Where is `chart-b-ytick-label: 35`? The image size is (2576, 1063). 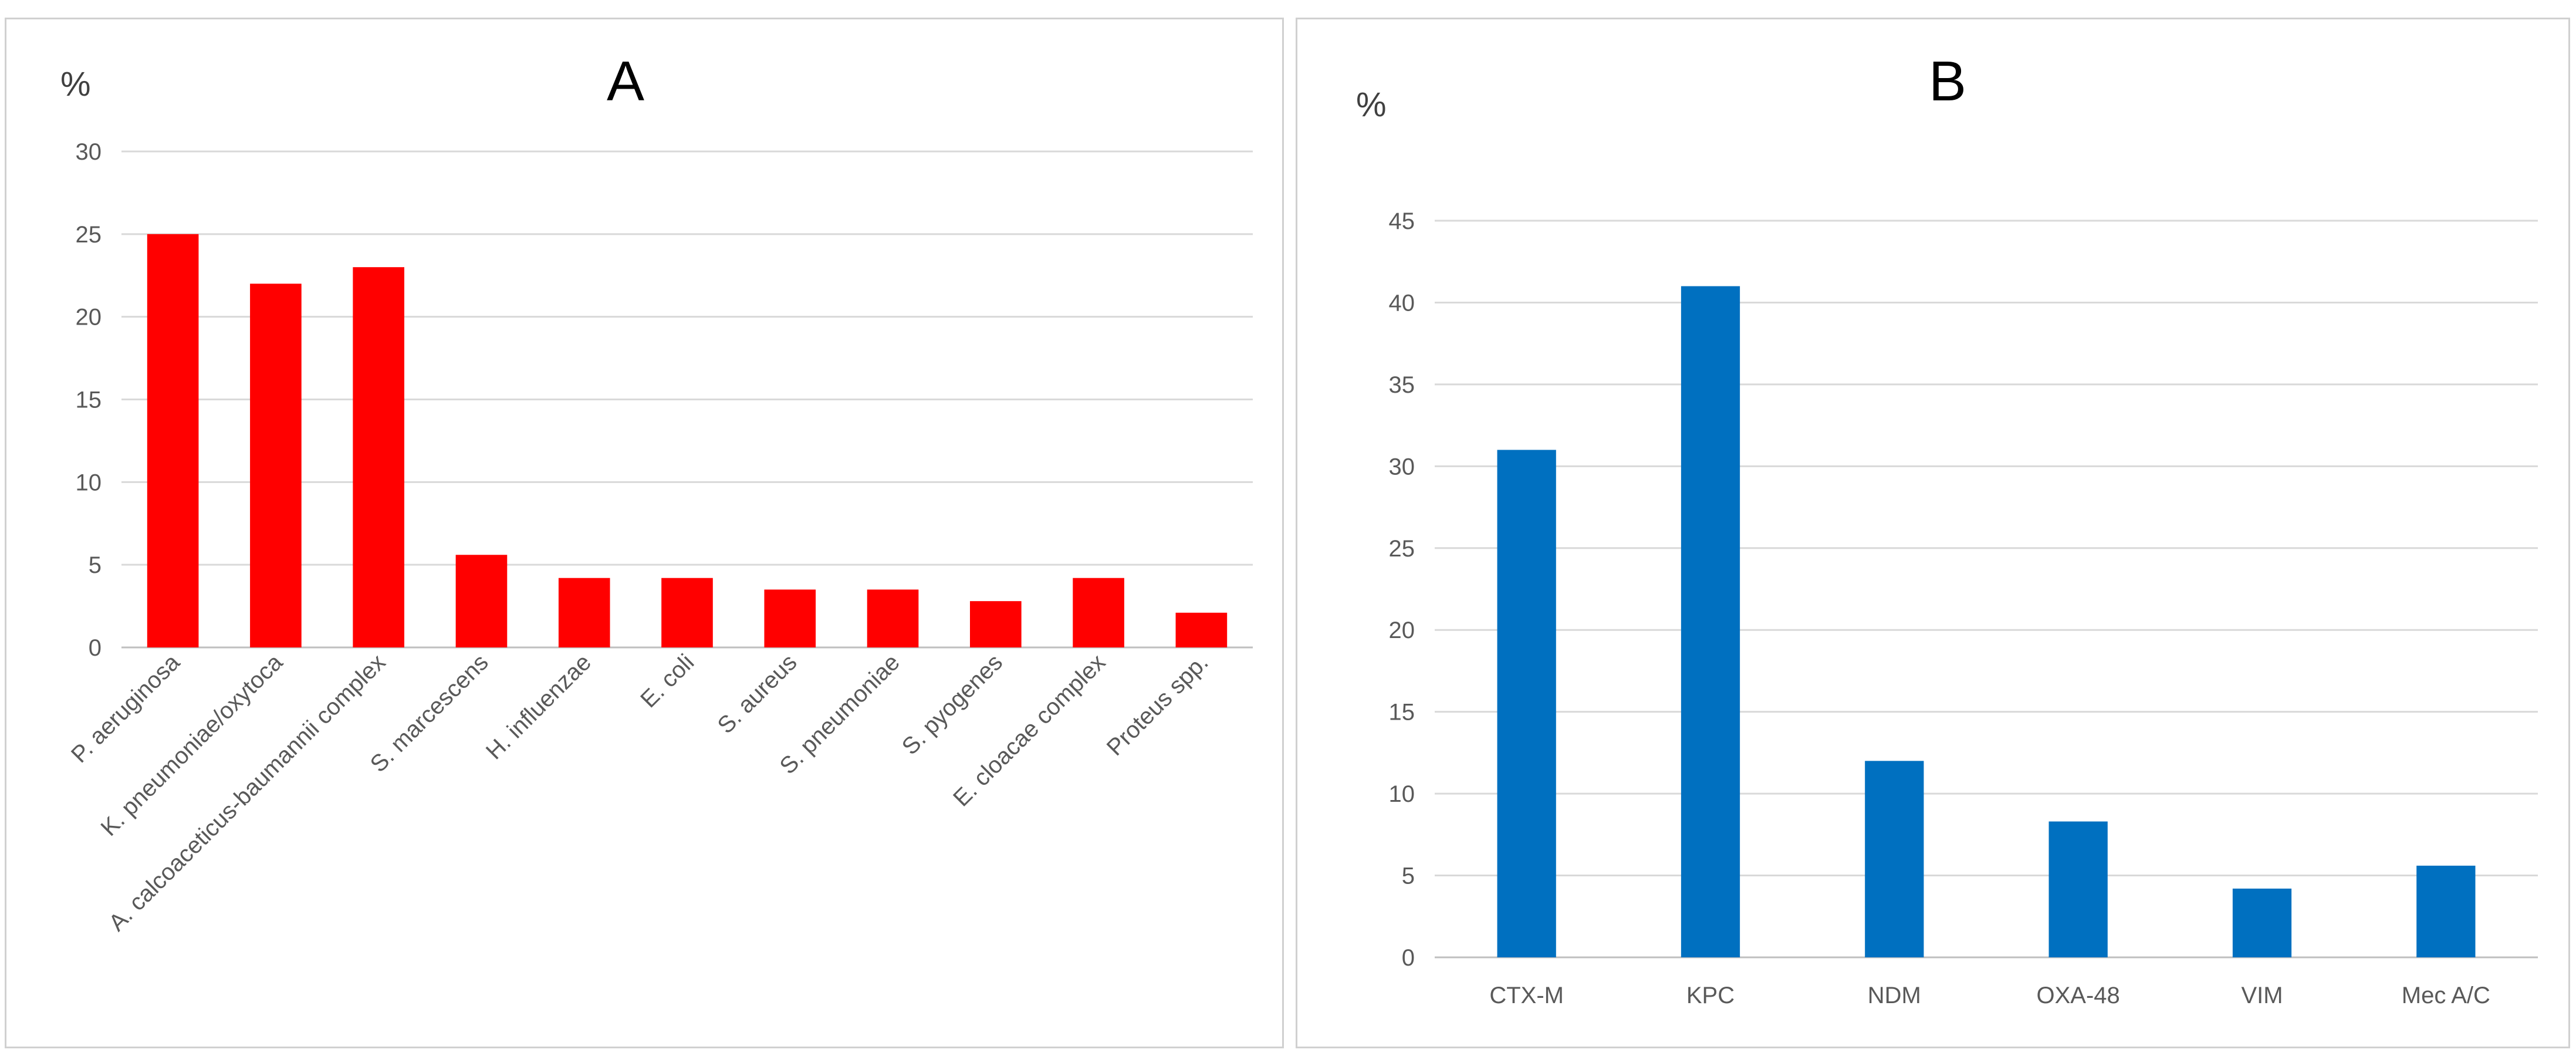
chart-b-ytick-label: 35 is located at coordinates (1402, 385).